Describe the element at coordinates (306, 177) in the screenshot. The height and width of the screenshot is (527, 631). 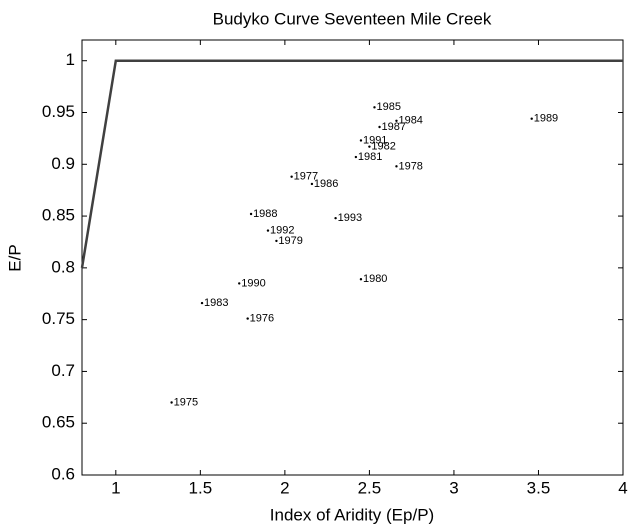
I see `point-label: 1977` at that location.